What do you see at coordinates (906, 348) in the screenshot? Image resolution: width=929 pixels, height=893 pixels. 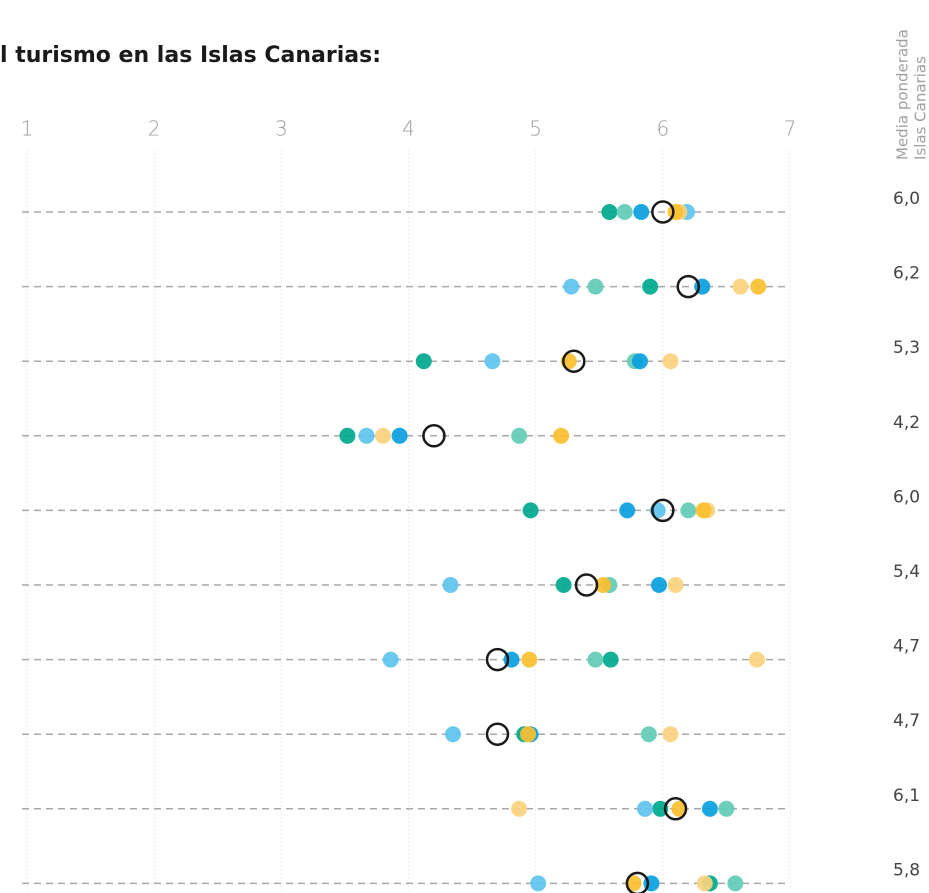 I see `mean-label: 5,3` at bounding box center [906, 348].